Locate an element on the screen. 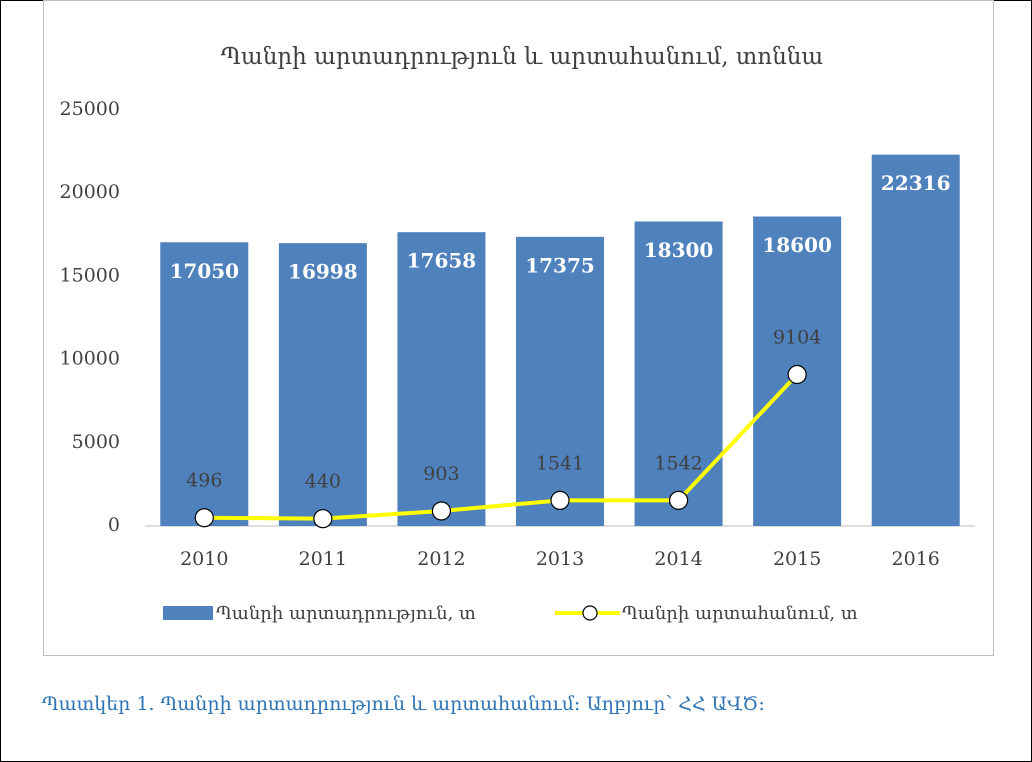  bar-value-label: 18300 is located at coordinates (679, 250).